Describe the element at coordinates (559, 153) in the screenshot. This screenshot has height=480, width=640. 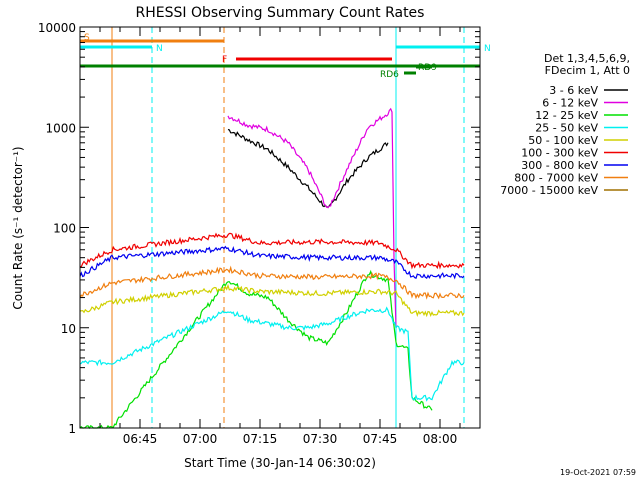
I see `legend-label-5: 100 - 300 keV` at that location.